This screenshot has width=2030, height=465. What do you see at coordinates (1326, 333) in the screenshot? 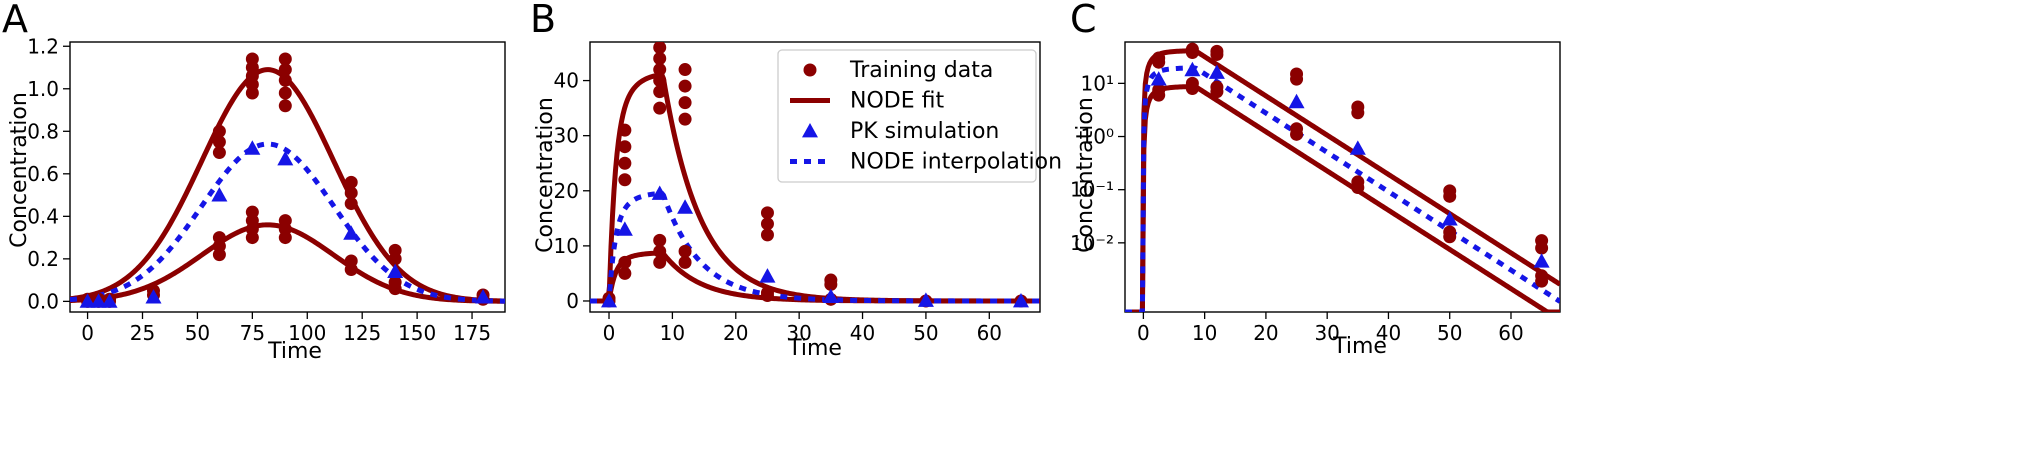
I see `panel-c-x-tick-label: 30` at bounding box center [1326, 333].